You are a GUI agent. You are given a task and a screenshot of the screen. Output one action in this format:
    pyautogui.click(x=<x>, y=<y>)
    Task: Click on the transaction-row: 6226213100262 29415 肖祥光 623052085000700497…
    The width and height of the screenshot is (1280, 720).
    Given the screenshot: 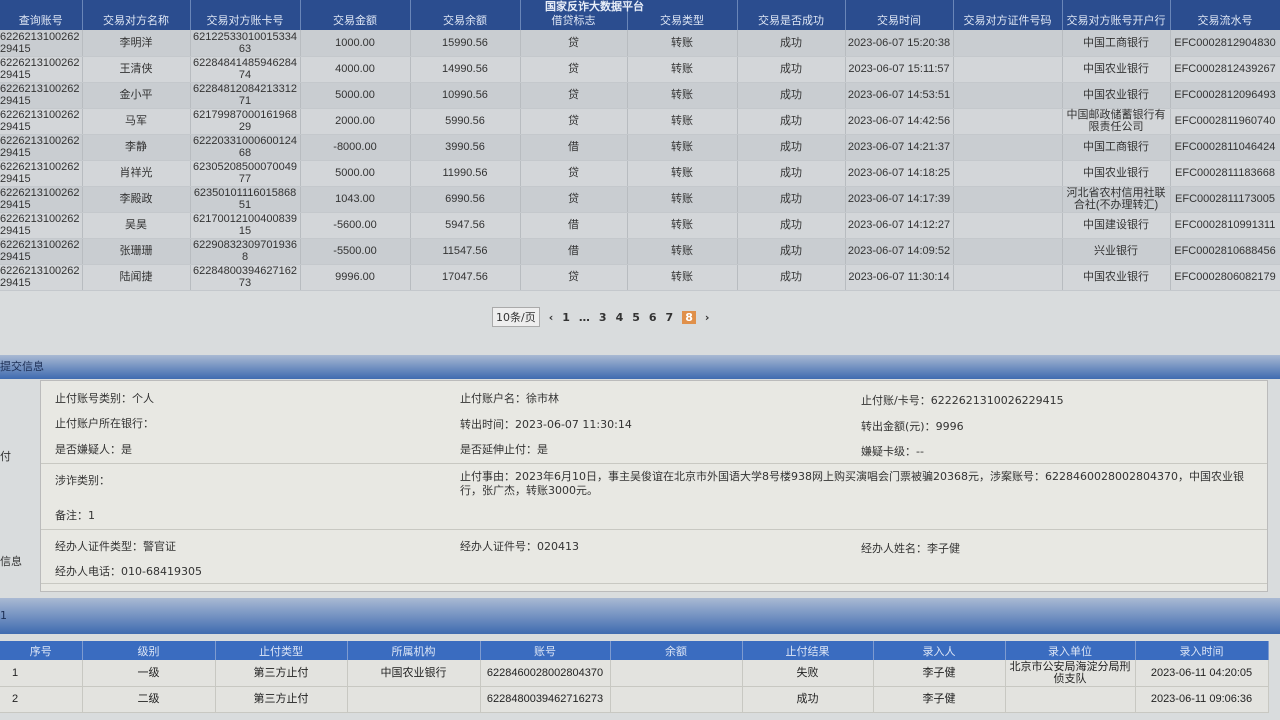 What is the action you would take?
    pyautogui.click(x=640, y=173)
    